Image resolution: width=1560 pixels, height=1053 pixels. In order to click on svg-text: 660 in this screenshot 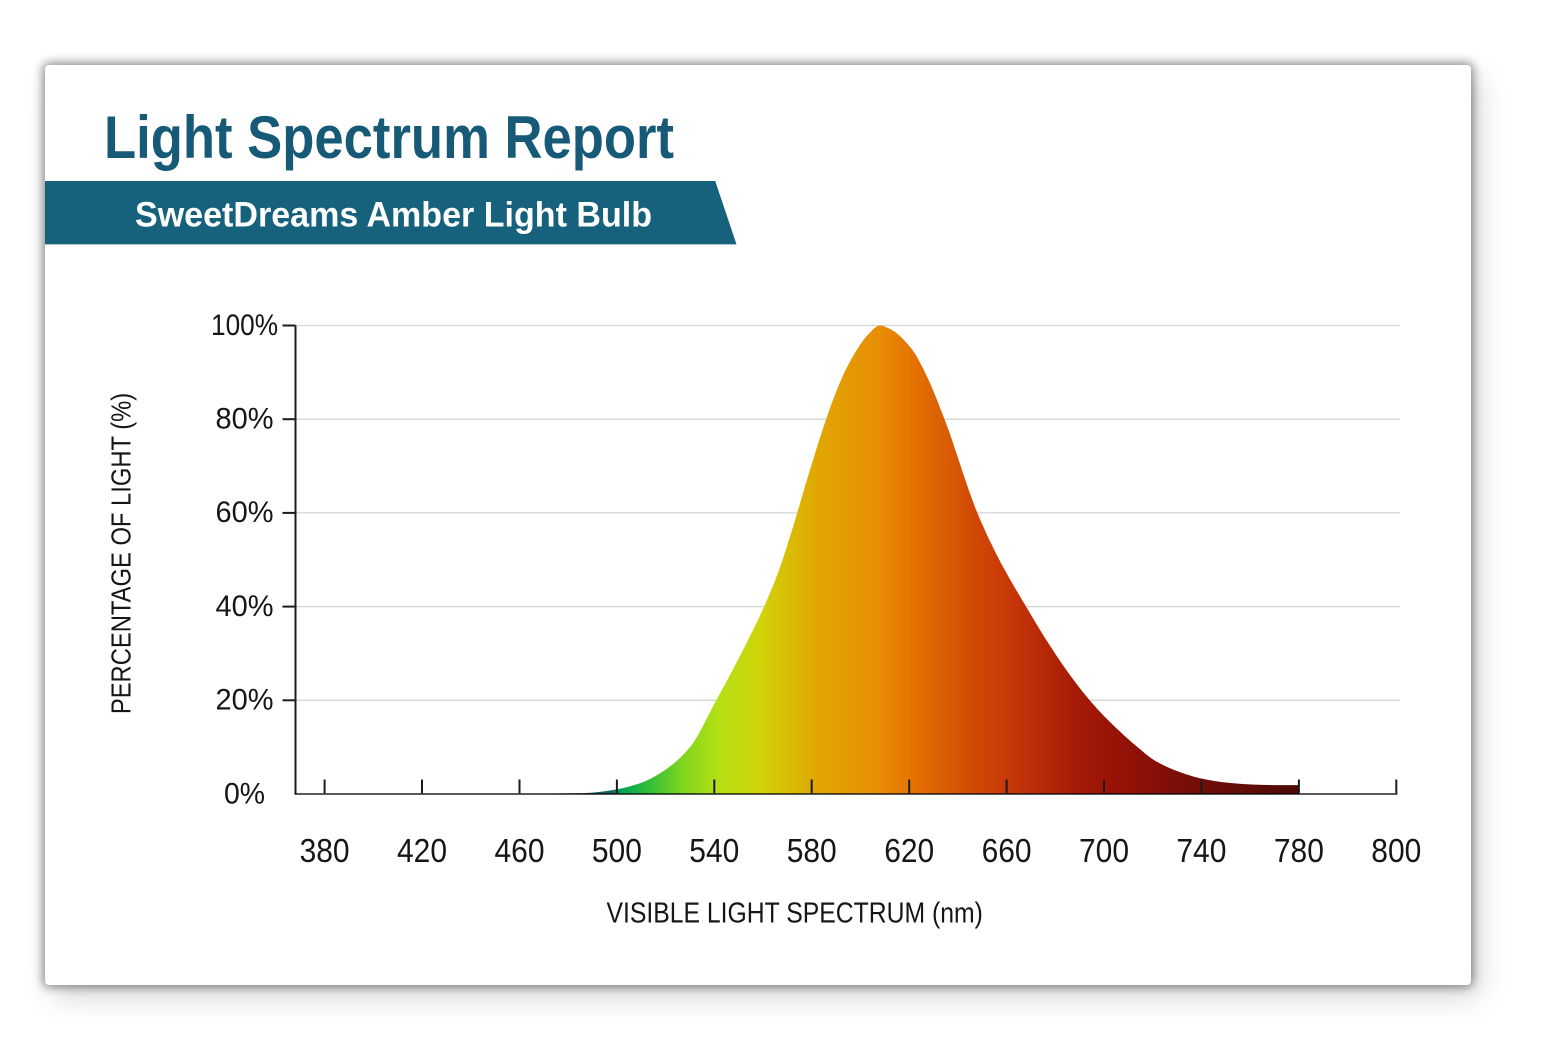, I will do `click(1007, 850)`.